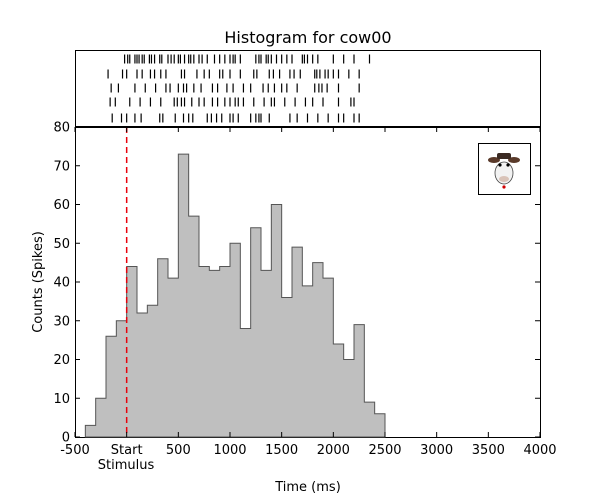  What do you see at coordinates (307, 487) in the screenshot?
I see `x-axis-label: Time (ms)` at bounding box center [307, 487].